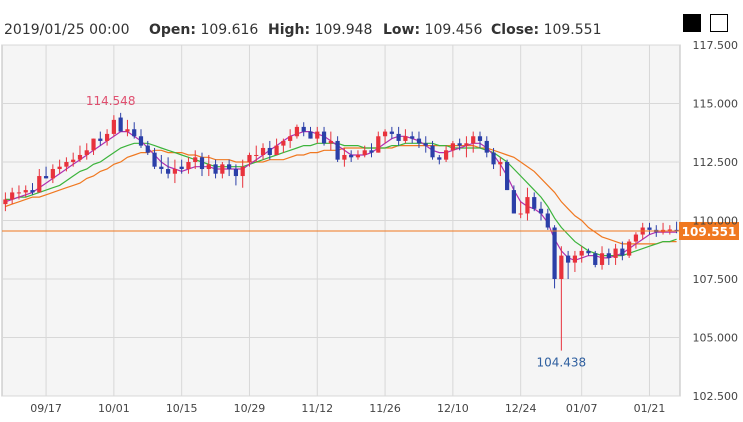 The width and height of the screenshot is (743, 422). What do you see at coordinates (716, 104) in the screenshot?
I see `y-tick-label: 115.000` at bounding box center [716, 104].